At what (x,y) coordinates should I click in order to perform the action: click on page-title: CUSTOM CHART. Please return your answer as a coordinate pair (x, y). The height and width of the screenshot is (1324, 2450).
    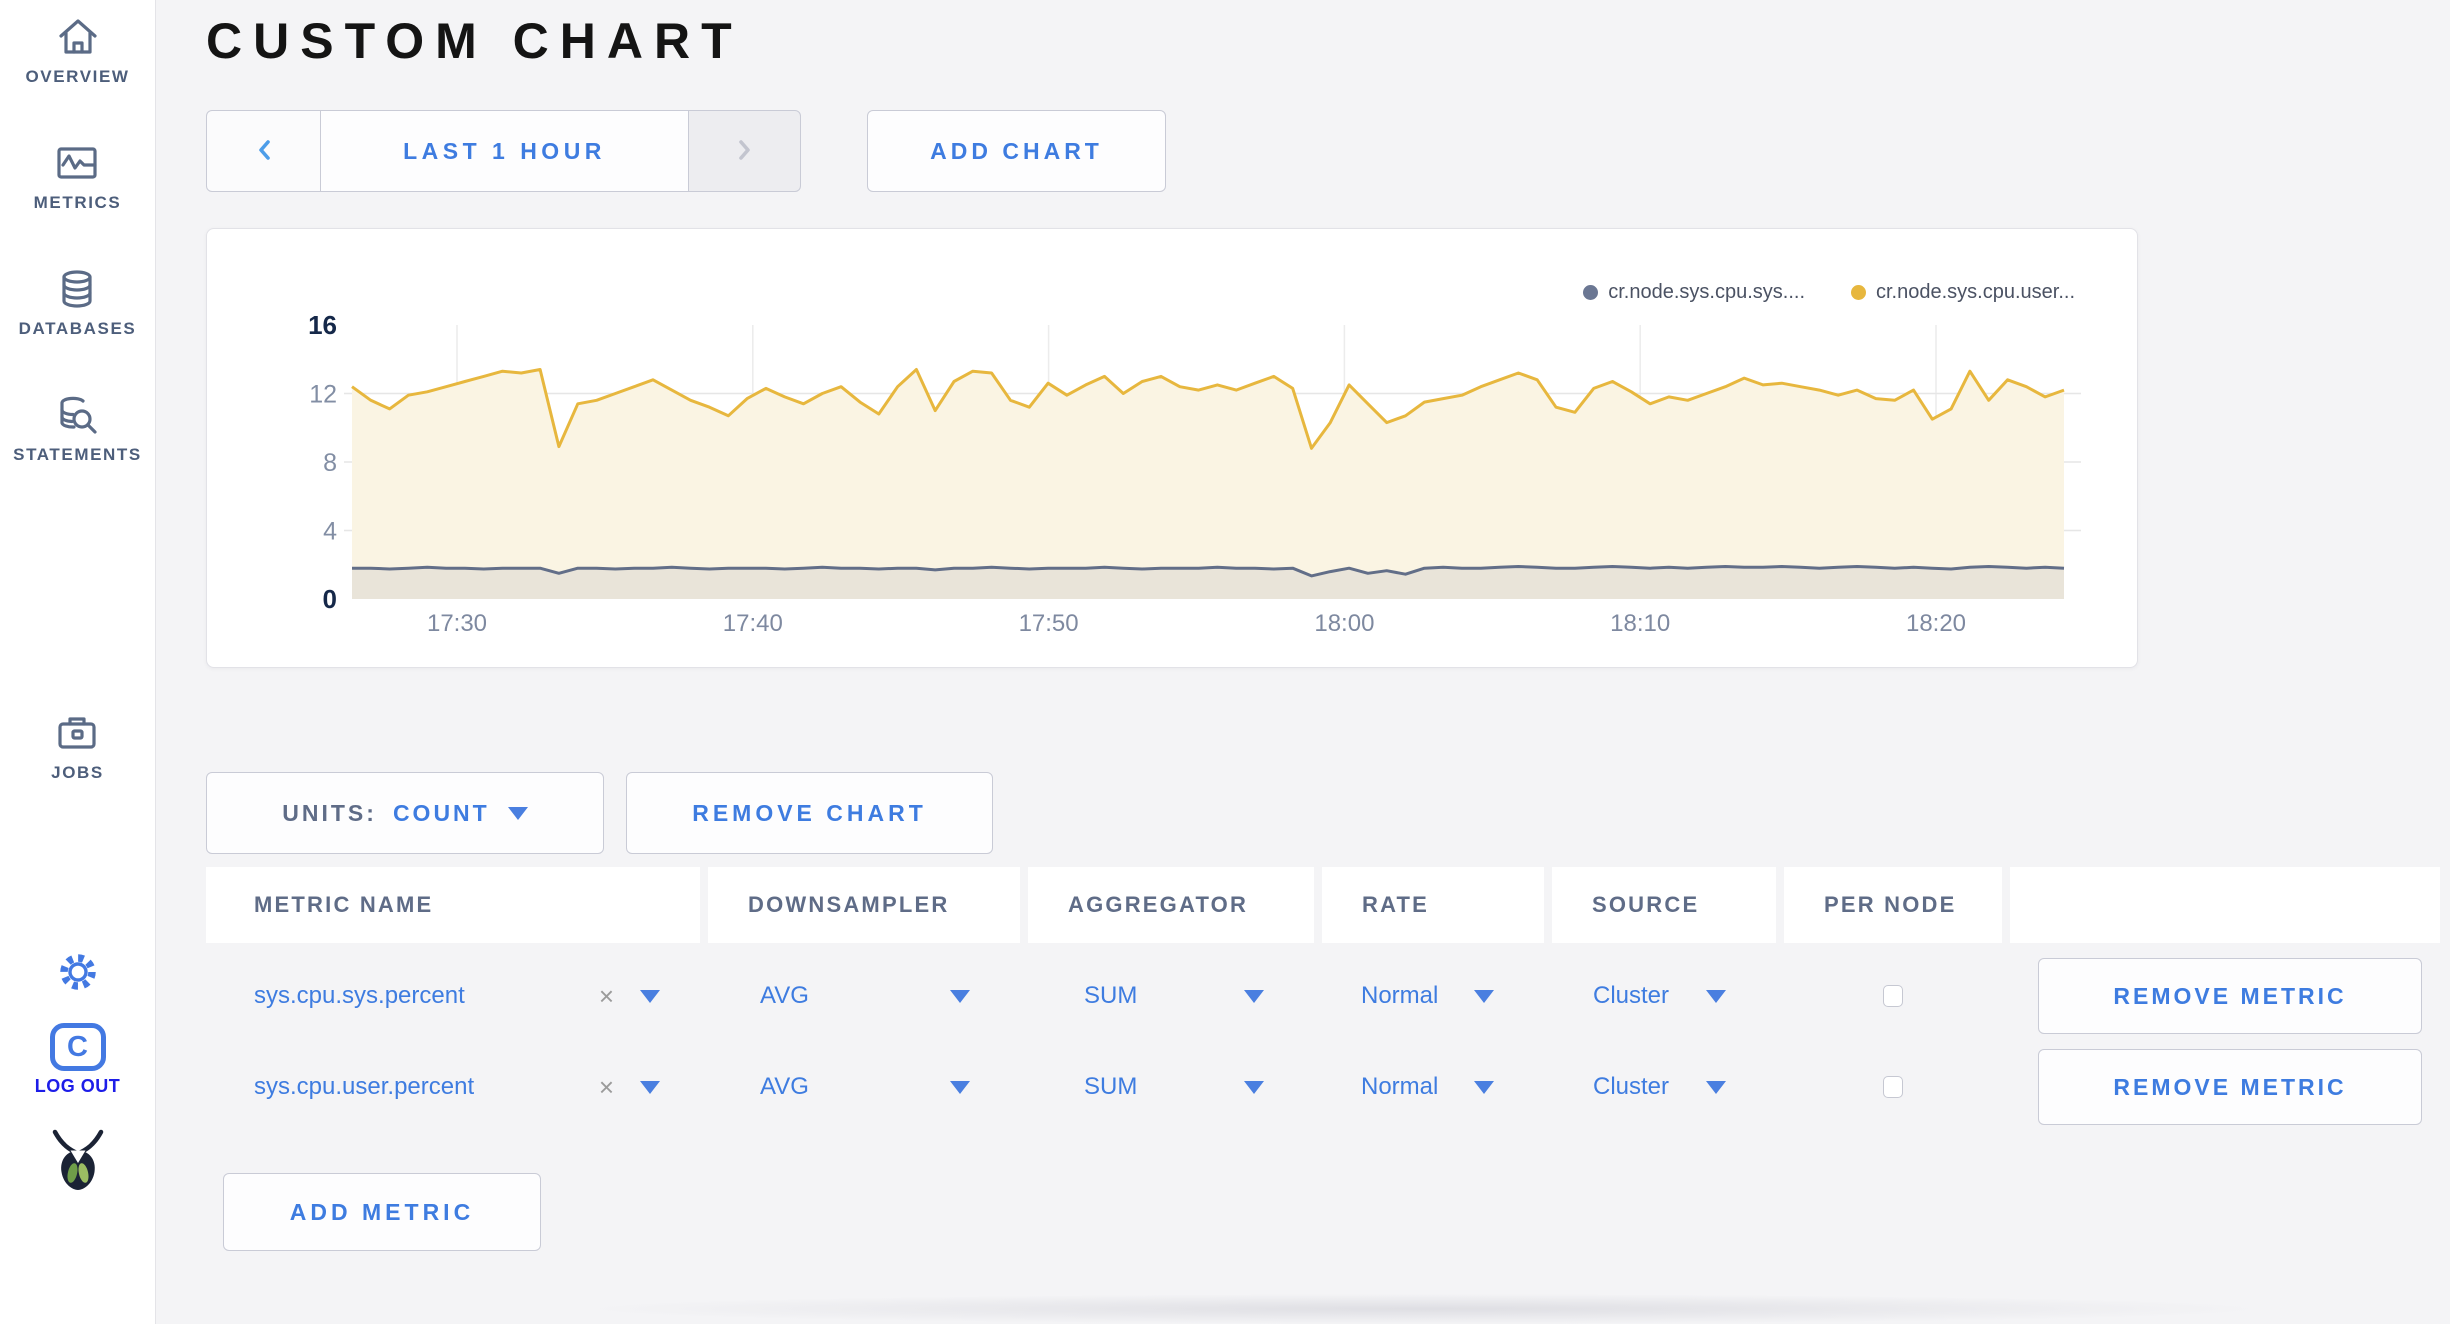
    Looking at the image, I should click on (474, 41).